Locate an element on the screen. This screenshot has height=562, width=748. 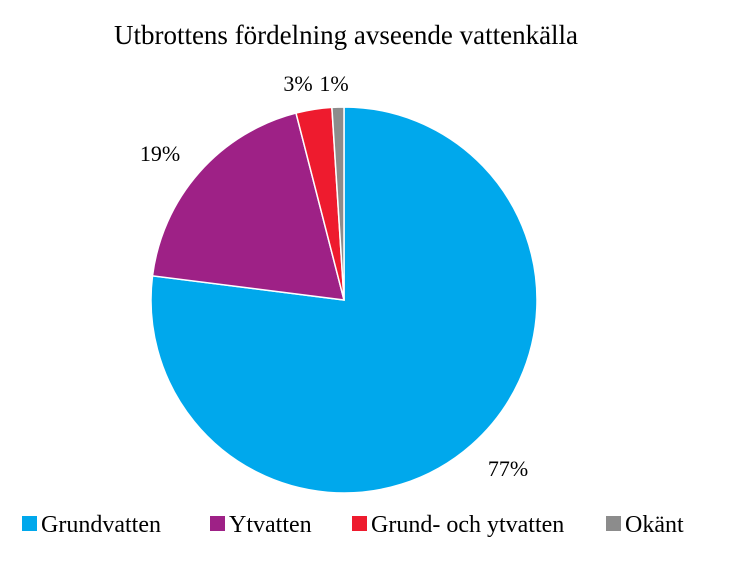
legend-label: Grundvatten is located at coordinates (101, 525).